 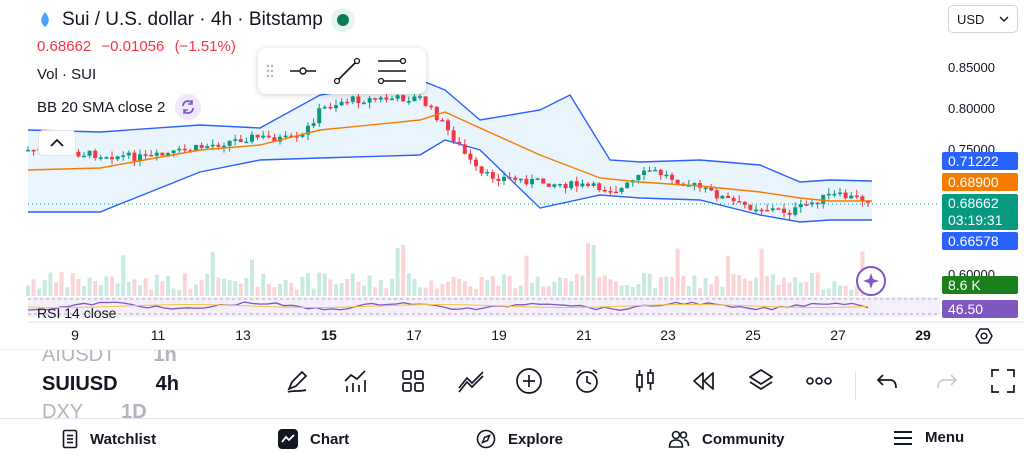 I want to click on nav-community: Community, so click(x=726, y=439).